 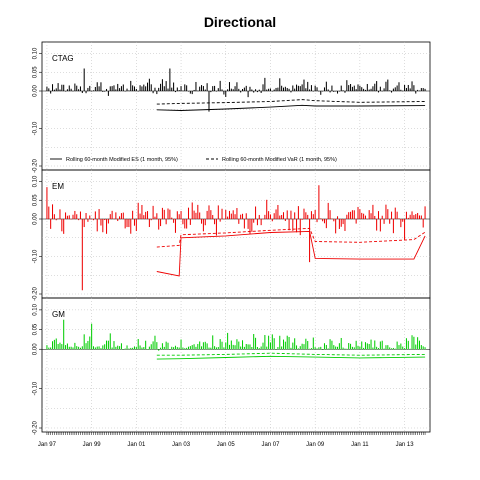 What do you see at coordinates (36, 166) in the screenshot?
I see `y-tick-label: -0.20` at bounding box center [36, 166].